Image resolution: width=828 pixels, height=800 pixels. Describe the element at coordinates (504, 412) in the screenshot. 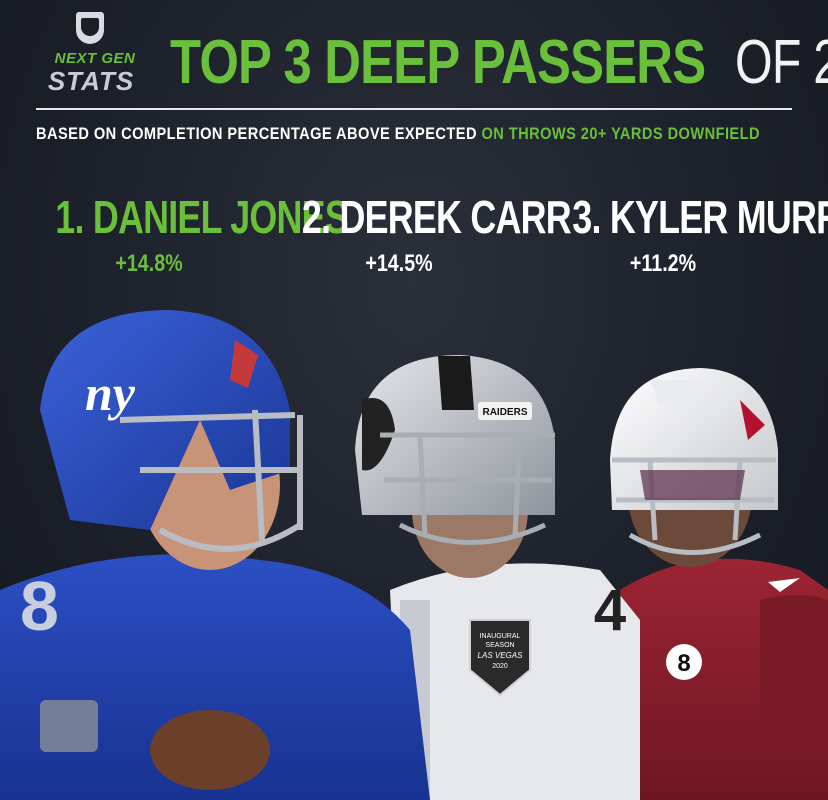

I see `player-2-helmet-text: RAIDERS` at that location.